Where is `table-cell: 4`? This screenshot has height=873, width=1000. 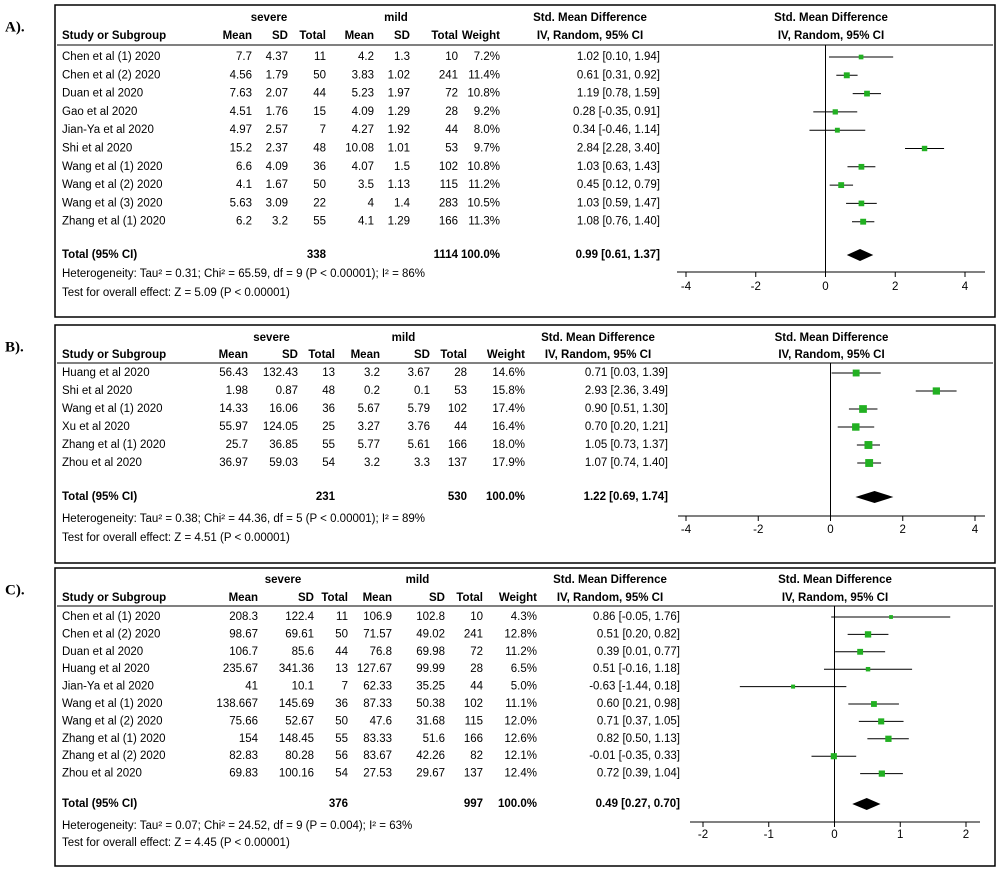
table-cell: 4 is located at coordinates (371, 203).